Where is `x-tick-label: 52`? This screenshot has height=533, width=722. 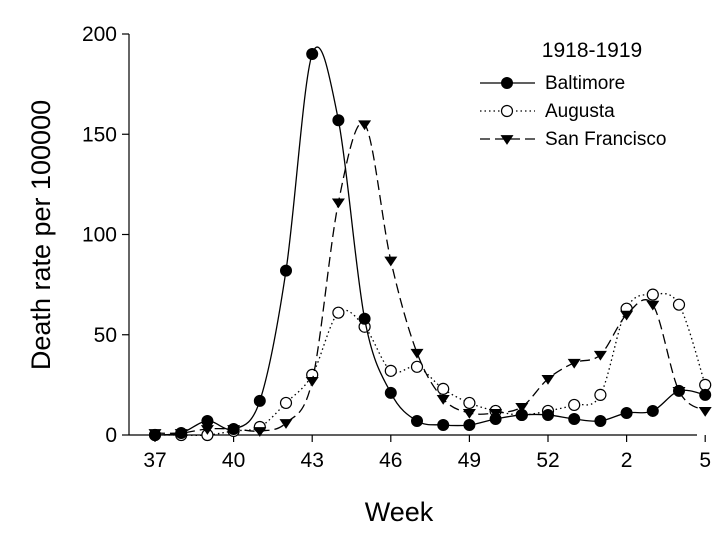 x-tick-label: 52 is located at coordinates (547, 460).